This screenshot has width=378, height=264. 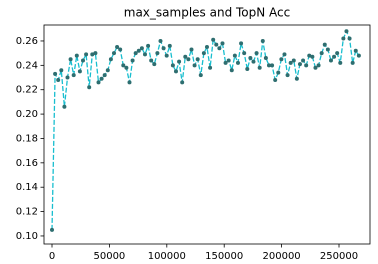 I want to click on x-tick-label: 100000, so click(x=167, y=256).